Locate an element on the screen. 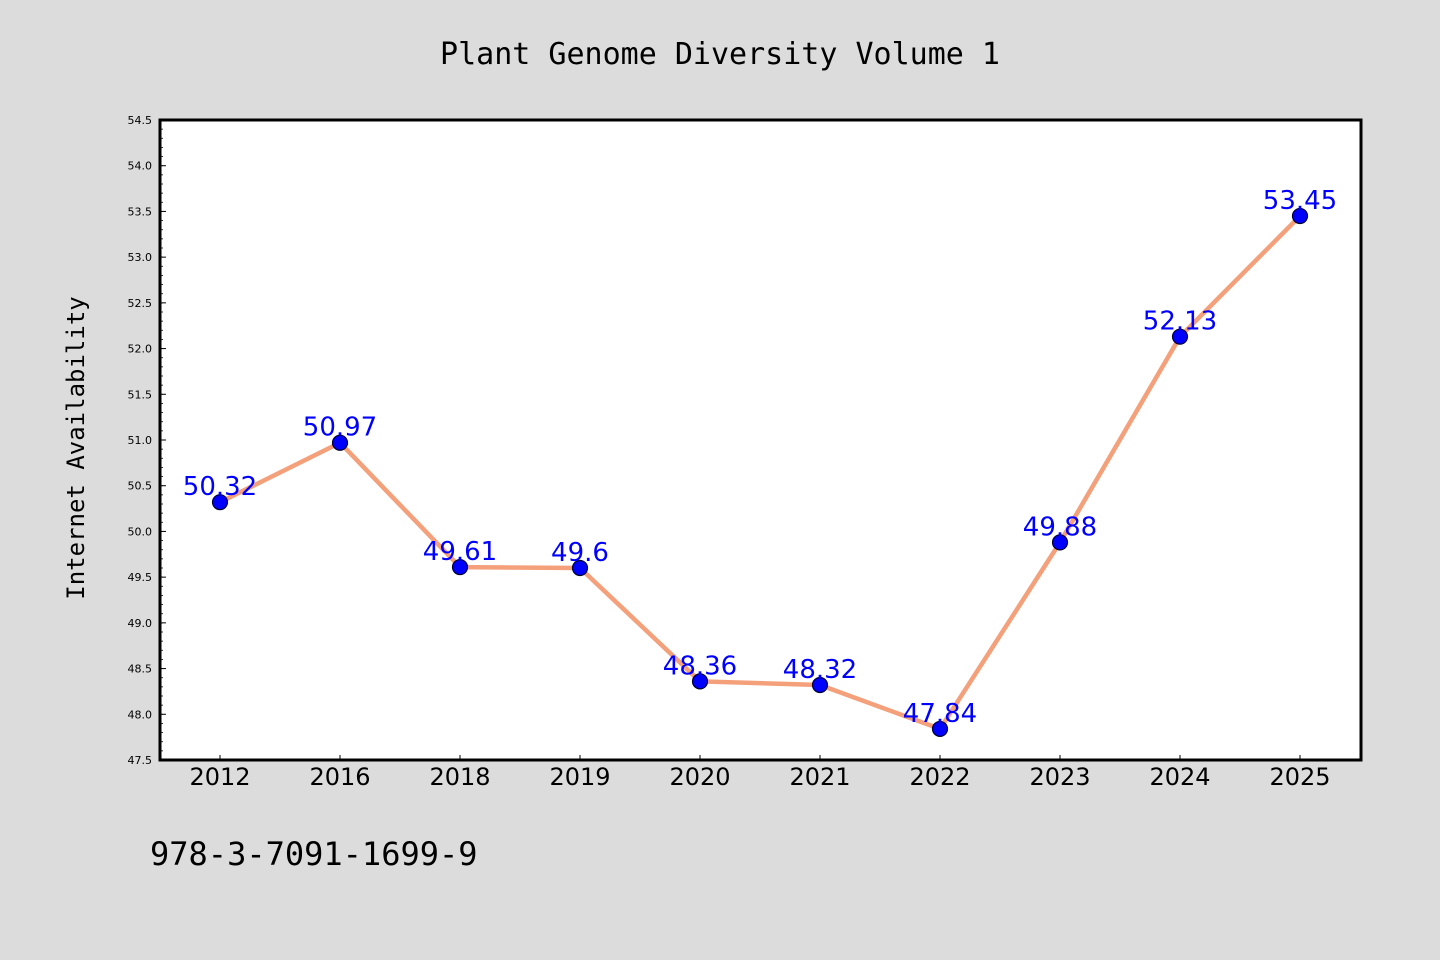 This screenshot has width=1440, height=960. y-tick-label: 50.5 is located at coordinates (140, 486).